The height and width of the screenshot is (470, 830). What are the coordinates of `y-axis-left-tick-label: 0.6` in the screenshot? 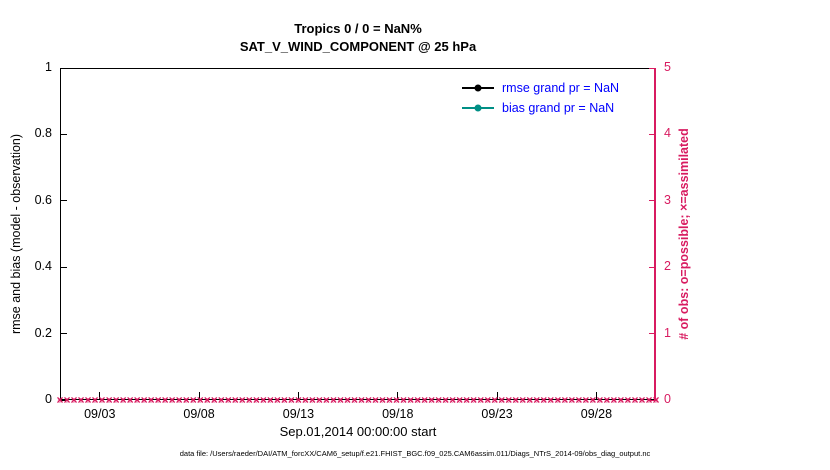 It's located at (43, 199).